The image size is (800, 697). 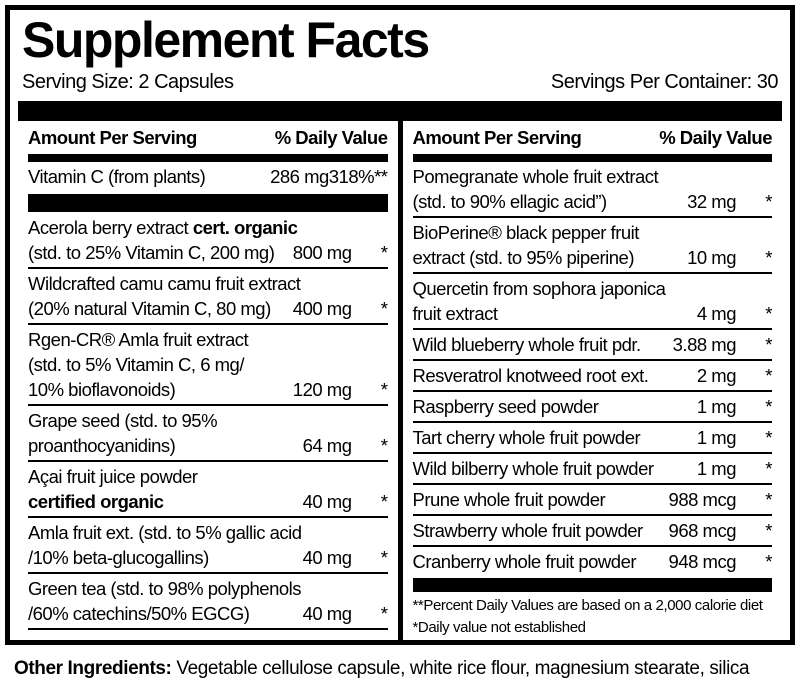 I want to click on ingredient-name: Wild blueberry whole fruit pdr., so click(x=527, y=344).